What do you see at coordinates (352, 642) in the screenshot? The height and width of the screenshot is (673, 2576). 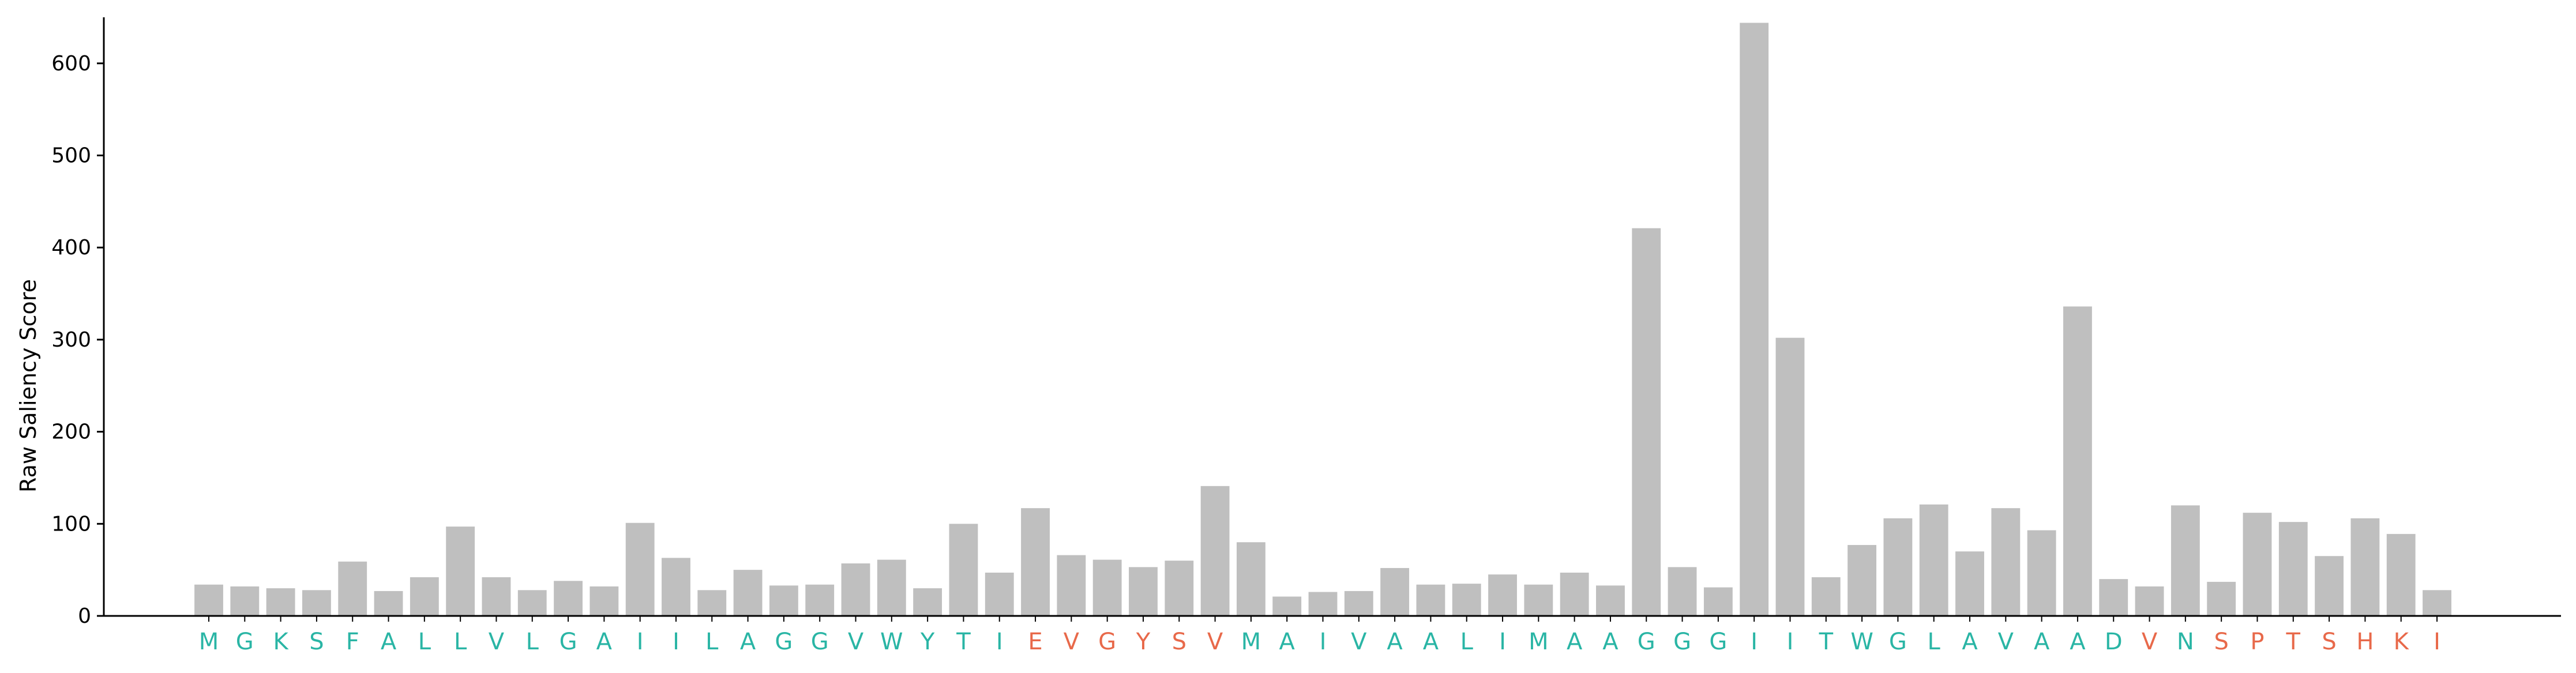 I see `x-tick-label: F` at bounding box center [352, 642].